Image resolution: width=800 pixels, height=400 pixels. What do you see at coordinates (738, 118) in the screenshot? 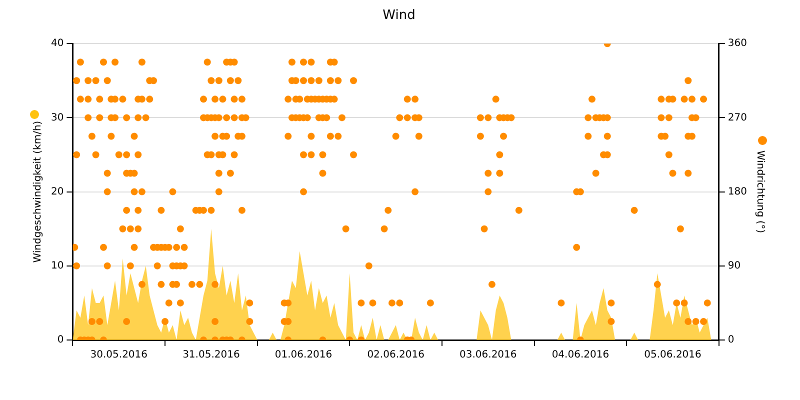
I see `y2-tick-label: 270` at bounding box center [738, 118].